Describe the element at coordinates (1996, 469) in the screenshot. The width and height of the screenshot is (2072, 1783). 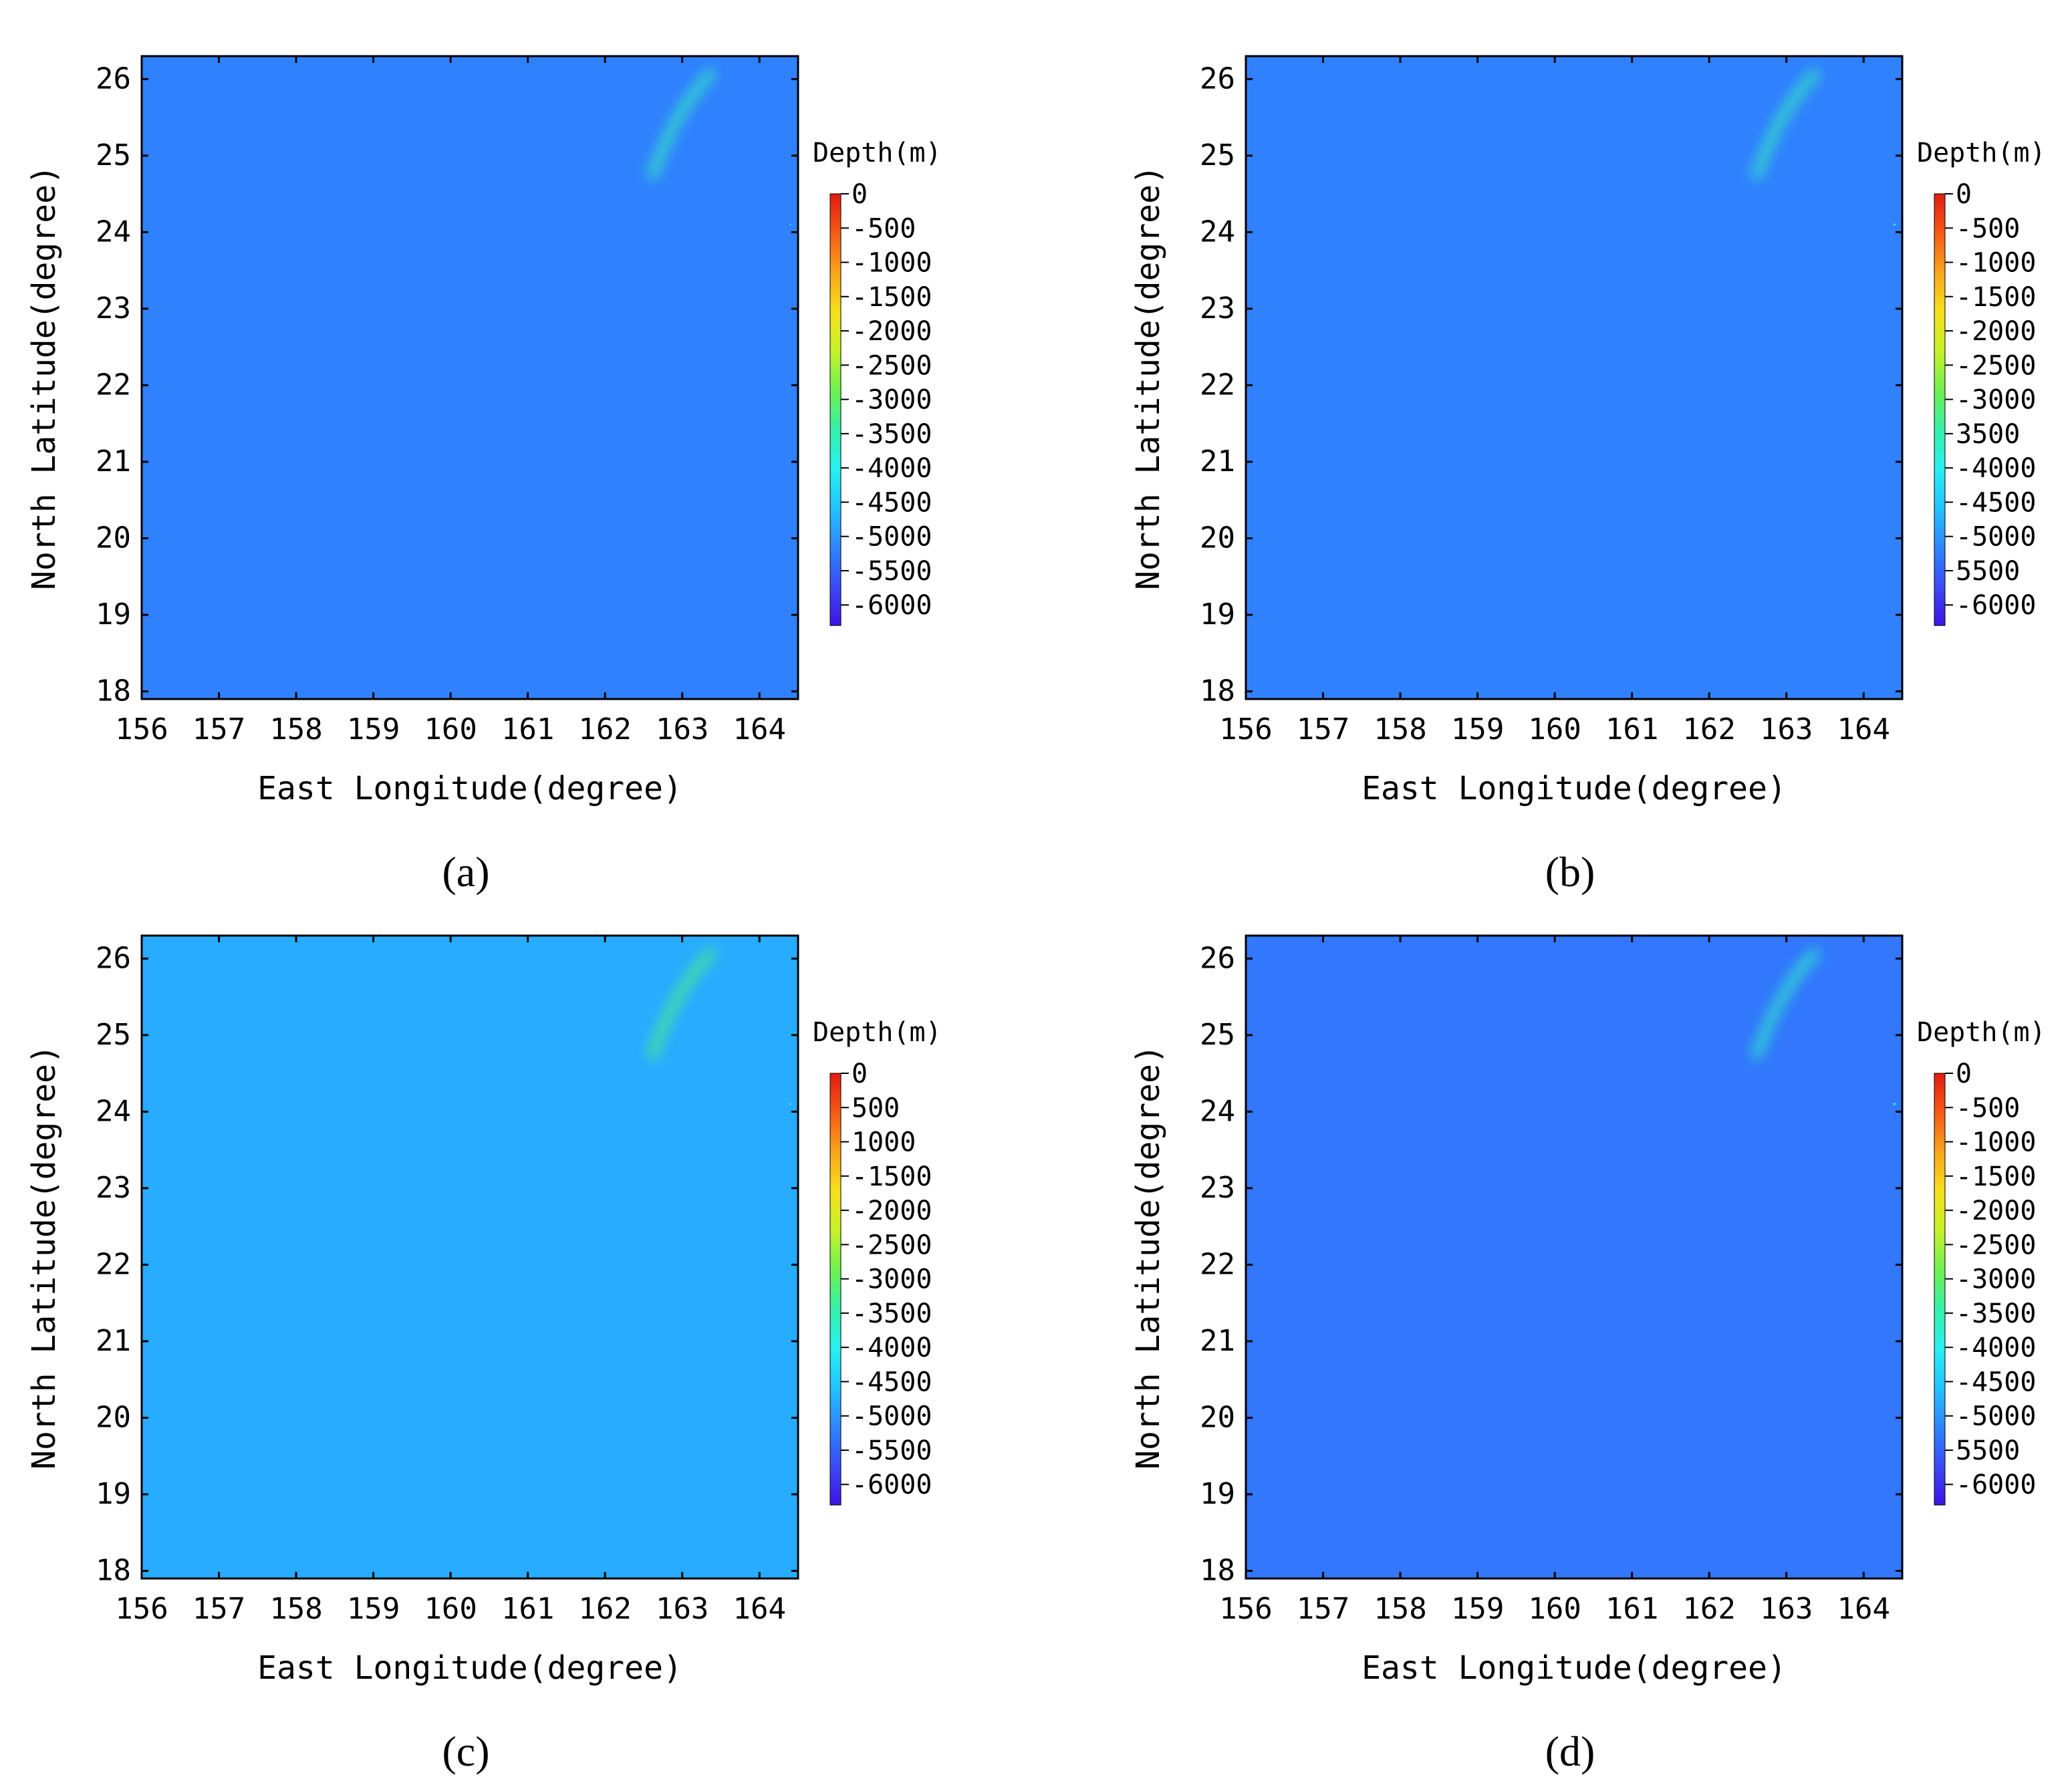
I see `colorbar-tick-label: -4000` at that location.